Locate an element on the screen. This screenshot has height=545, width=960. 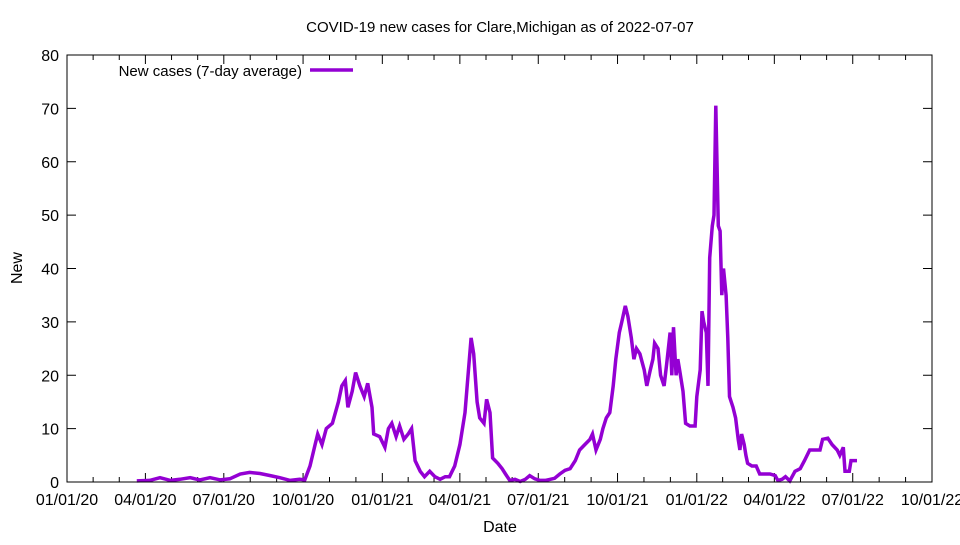
y-tick-label: 30 is located at coordinates (50, 323).